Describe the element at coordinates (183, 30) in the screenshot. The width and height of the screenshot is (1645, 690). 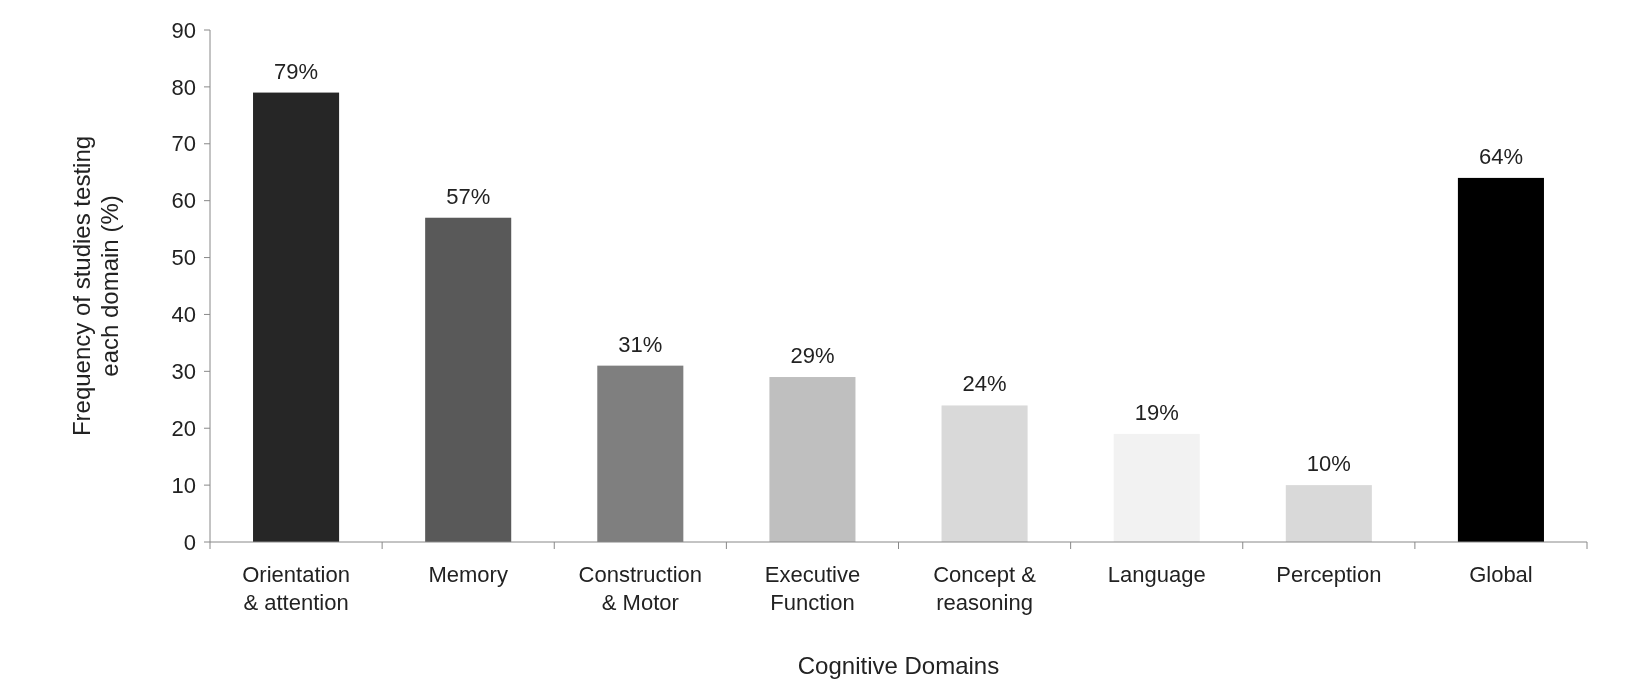
I see `y-tick-label: 90` at that location.